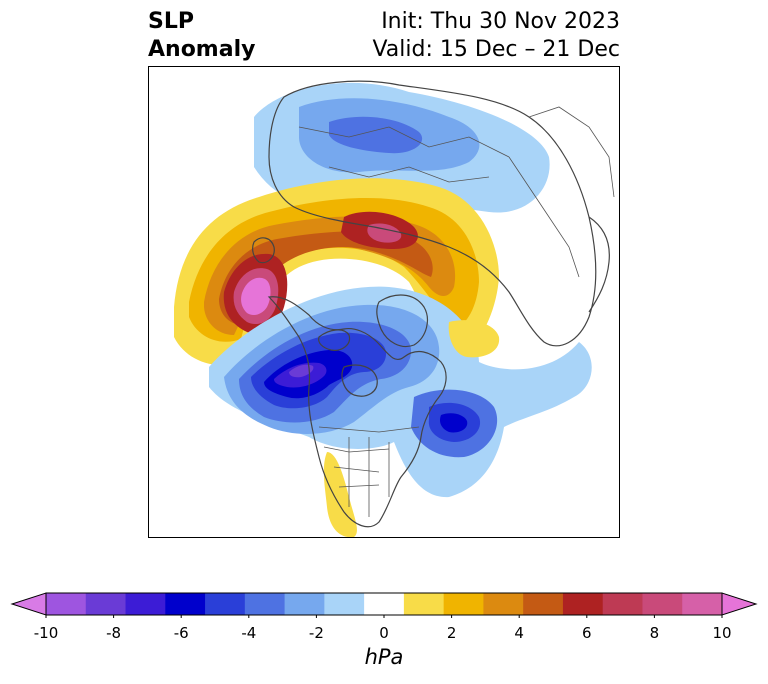 Image resolution: width=768 pixels, height=684 pixels. What do you see at coordinates (171, 21) in the screenshot?
I see `title-line-1: SLP` at bounding box center [171, 21].